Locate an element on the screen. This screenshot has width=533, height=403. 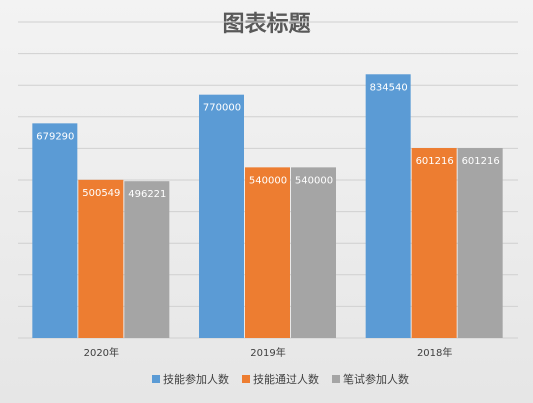
x-tick-label: 2019年 is located at coordinates (267, 352).